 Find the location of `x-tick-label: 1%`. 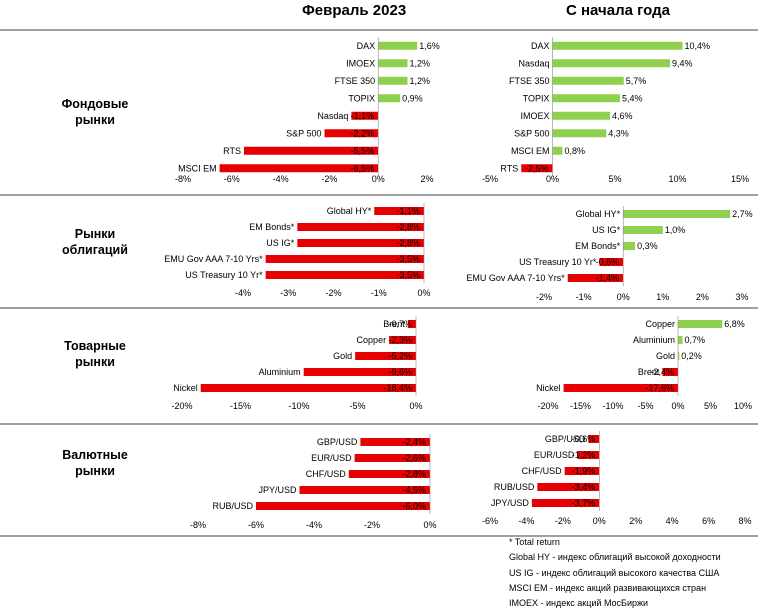

x-tick-label: 1% is located at coordinates (662, 297).